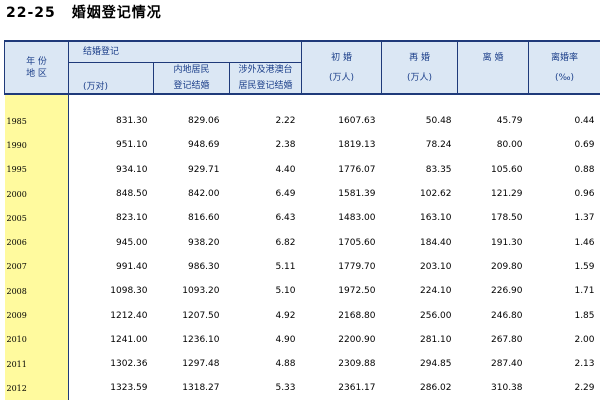  Describe the element at coordinates (204, 194) in the screenshot. I see `cell-mainland: 842.00` at that location.